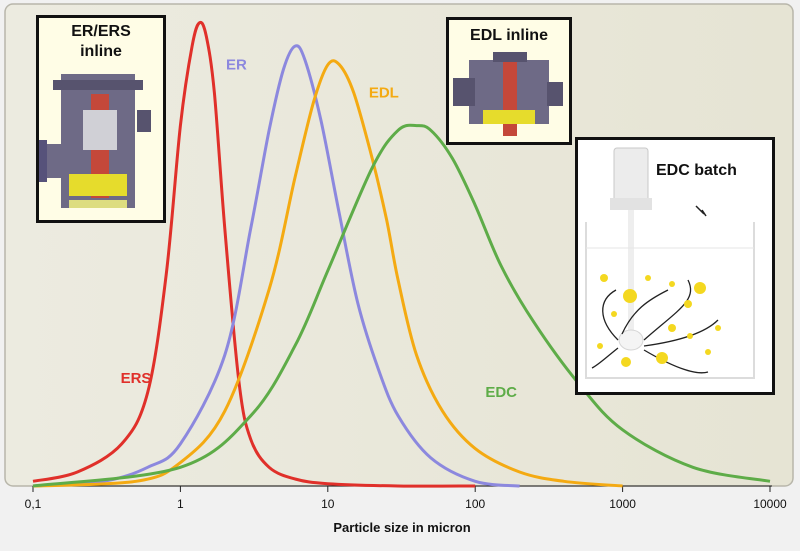  Describe the element at coordinates (33, 504) in the screenshot. I see `x-tick-label: 0,1` at that location.